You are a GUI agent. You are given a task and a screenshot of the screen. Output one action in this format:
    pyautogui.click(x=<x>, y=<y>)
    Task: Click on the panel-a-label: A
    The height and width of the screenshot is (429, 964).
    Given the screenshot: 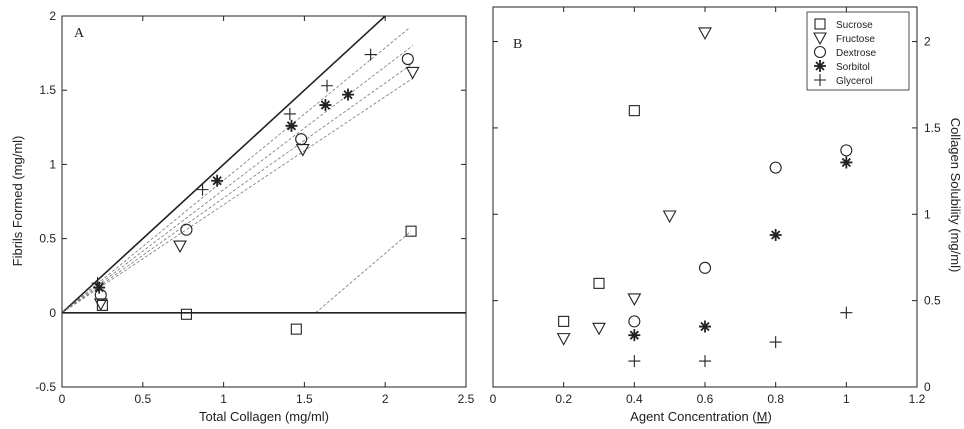 What is the action you would take?
    pyautogui.click(x=79, y=33)
    